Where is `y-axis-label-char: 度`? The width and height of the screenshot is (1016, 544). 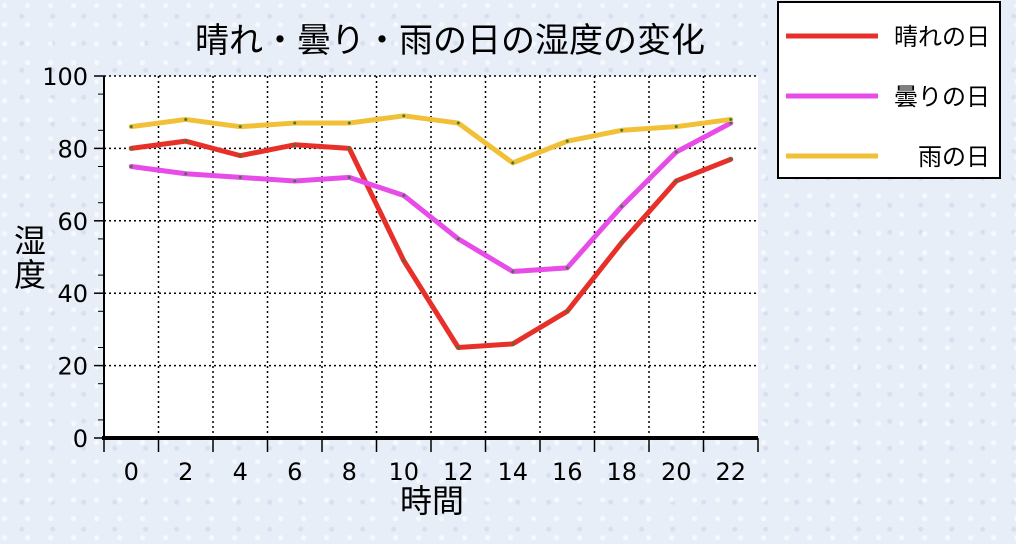 y-axis-label-char: 度 is located at coordinates (30, 275).